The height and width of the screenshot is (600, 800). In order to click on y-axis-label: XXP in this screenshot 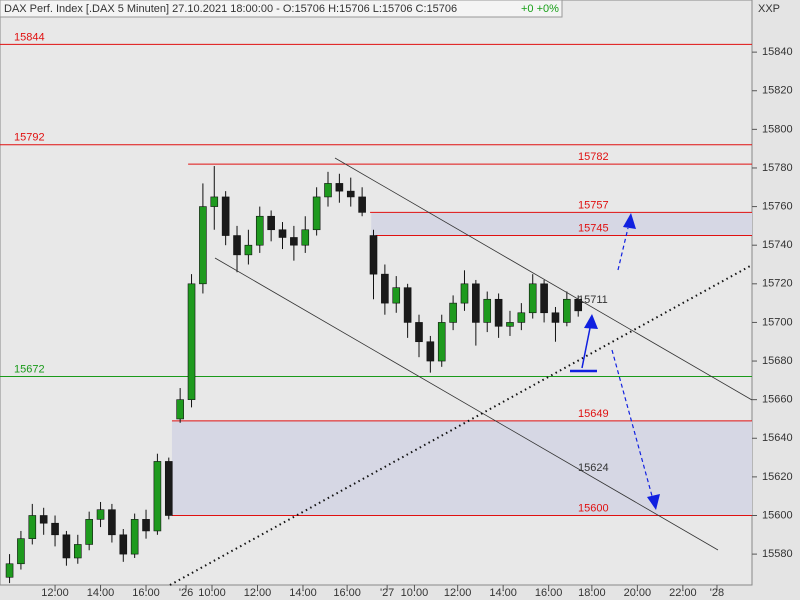, I will do `click(769, 9)`.